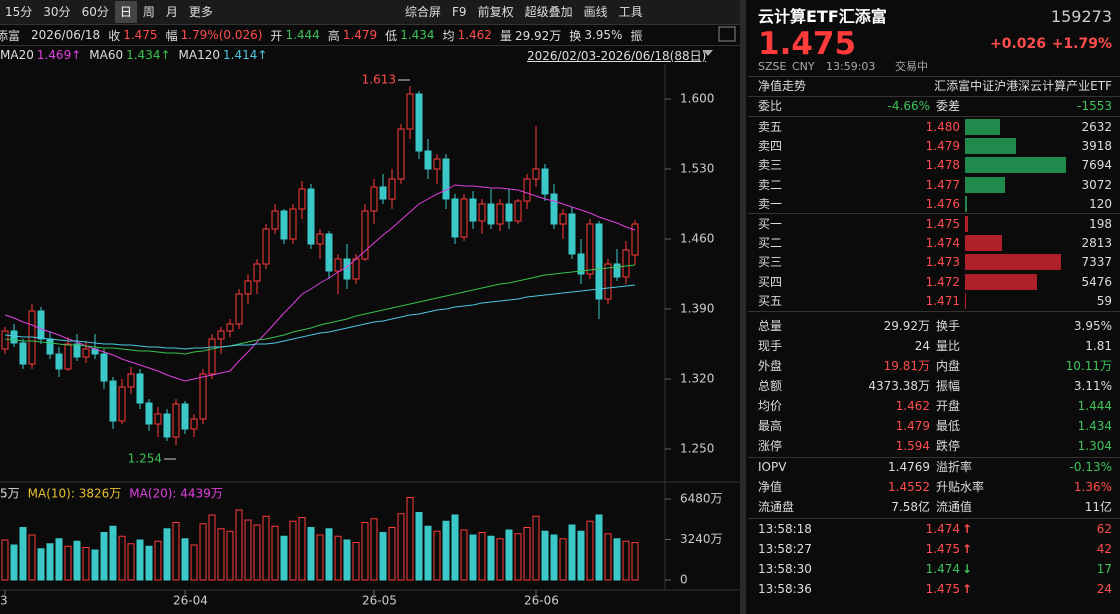 The width and height of the screenshot is (1120, 614). I want to click on y-tick-label: 3240万, so click(701, 539).